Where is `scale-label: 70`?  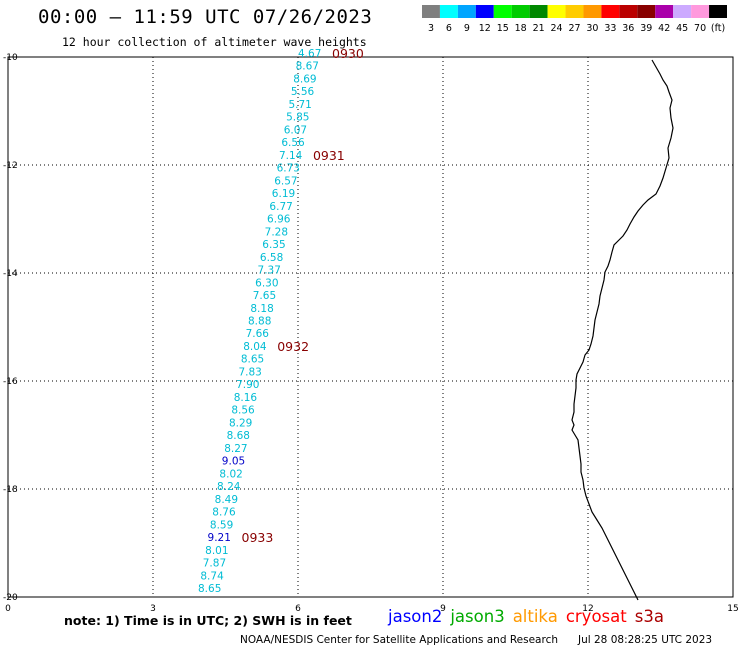 scale-label: 70 is located at coordinates (700, 28).